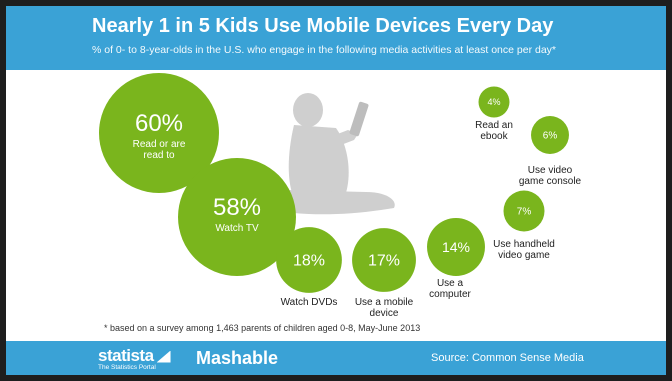 This screenshot has width=672, height=381. Describe the element at coordinates (308, 110) in the screenshot. I see `child-head` at that location.